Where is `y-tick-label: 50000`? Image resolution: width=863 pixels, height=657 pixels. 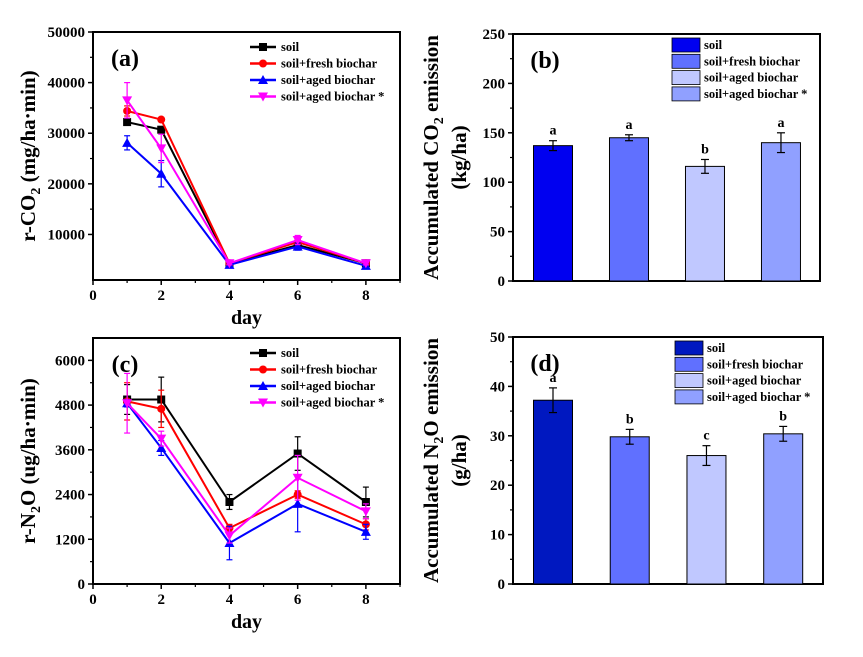
y-tick-label: 50000 is located at coordinates (67, 33).